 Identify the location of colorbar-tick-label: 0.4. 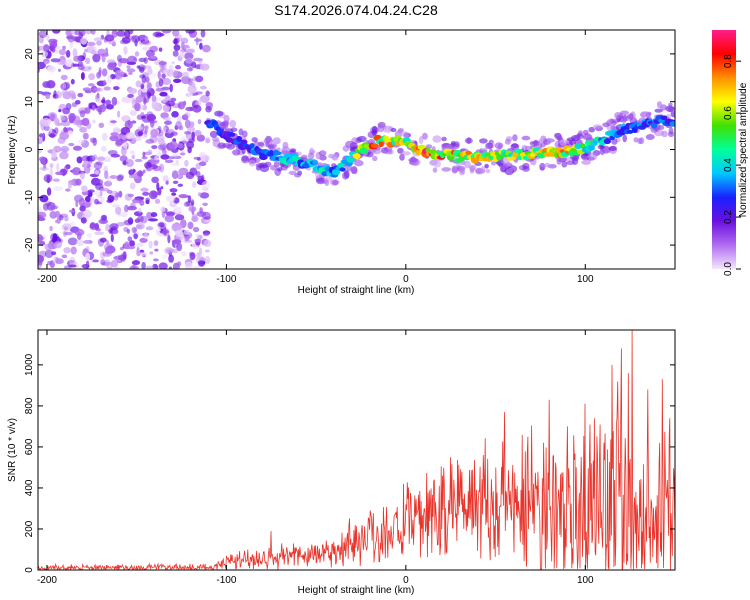
(728, 165).